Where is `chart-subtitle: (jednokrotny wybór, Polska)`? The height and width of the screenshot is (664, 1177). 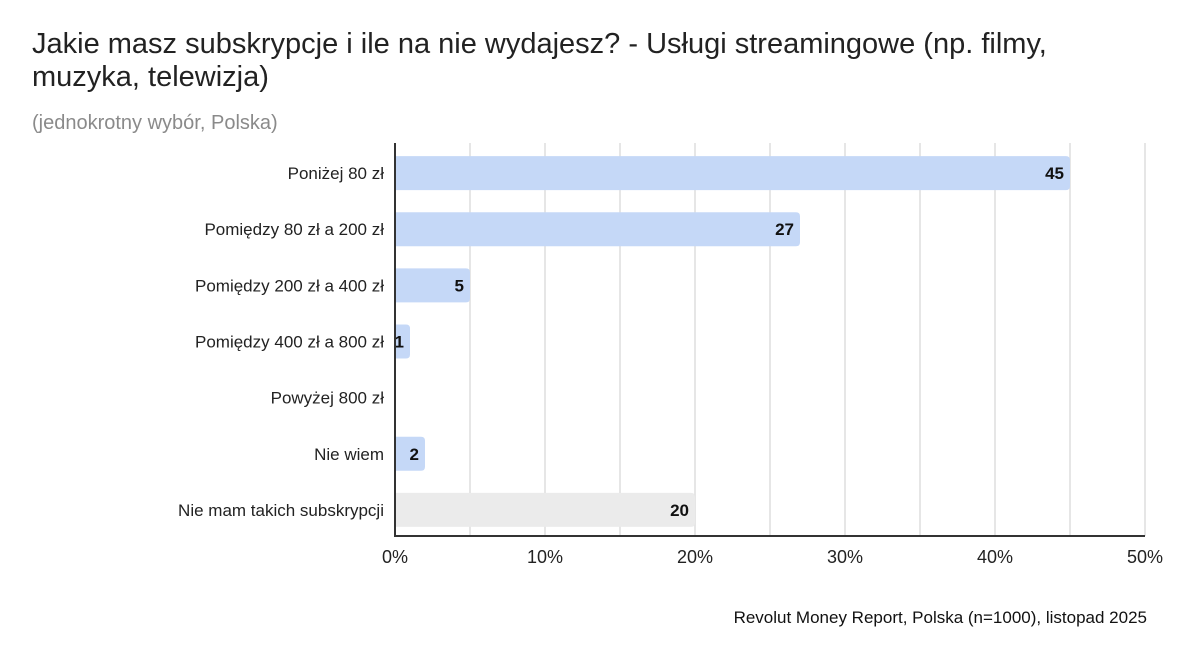 chart-subtitle: (jednokrotny wybór, Polska) is located at coordinates (155, 123).